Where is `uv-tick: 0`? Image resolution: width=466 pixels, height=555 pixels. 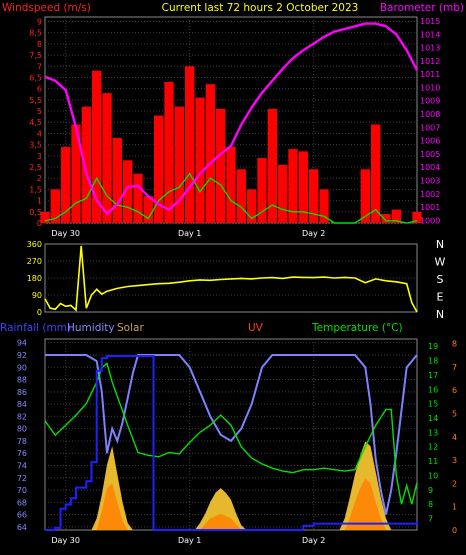 uv-tick: 0 is located at coordinates (454, 530).